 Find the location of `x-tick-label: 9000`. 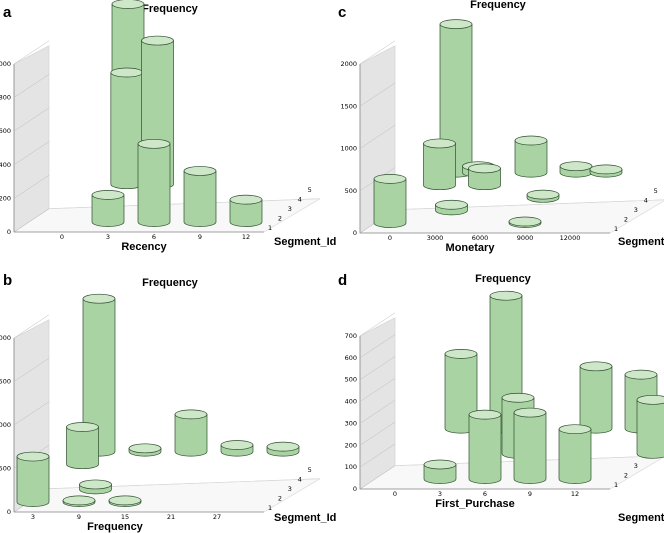

x-tick-label: 9000 is located at coordinates (525, 238).